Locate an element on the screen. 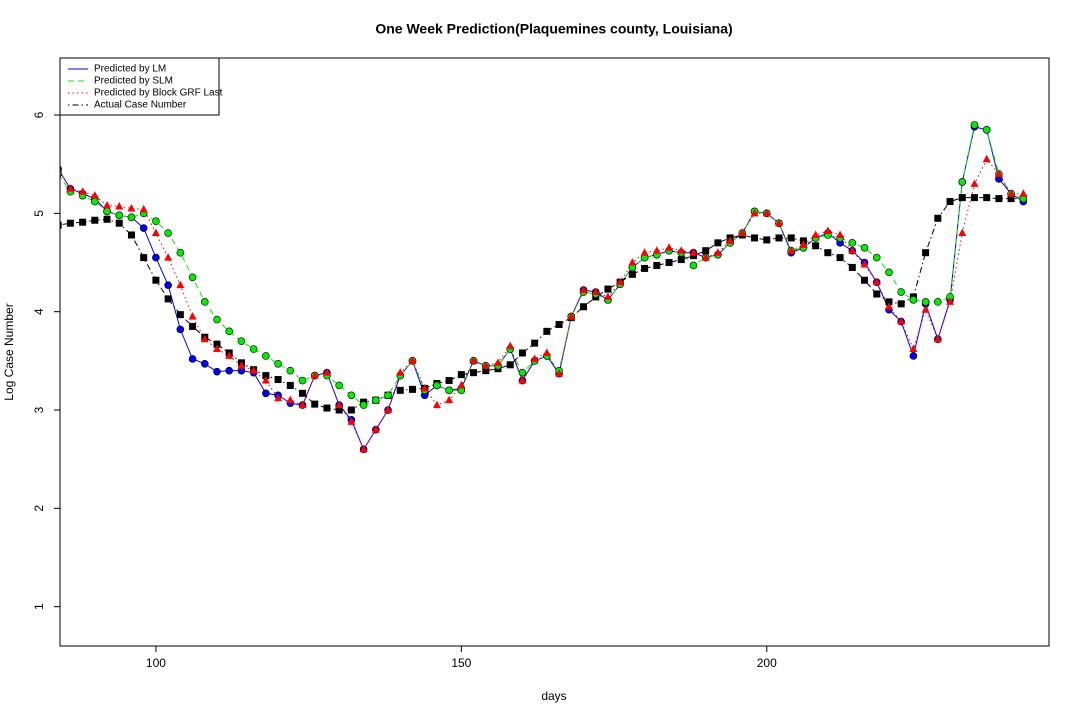 This screenshot has width=1080, height=720. x-tick-label: 100 is located at coordinates (156, 663).